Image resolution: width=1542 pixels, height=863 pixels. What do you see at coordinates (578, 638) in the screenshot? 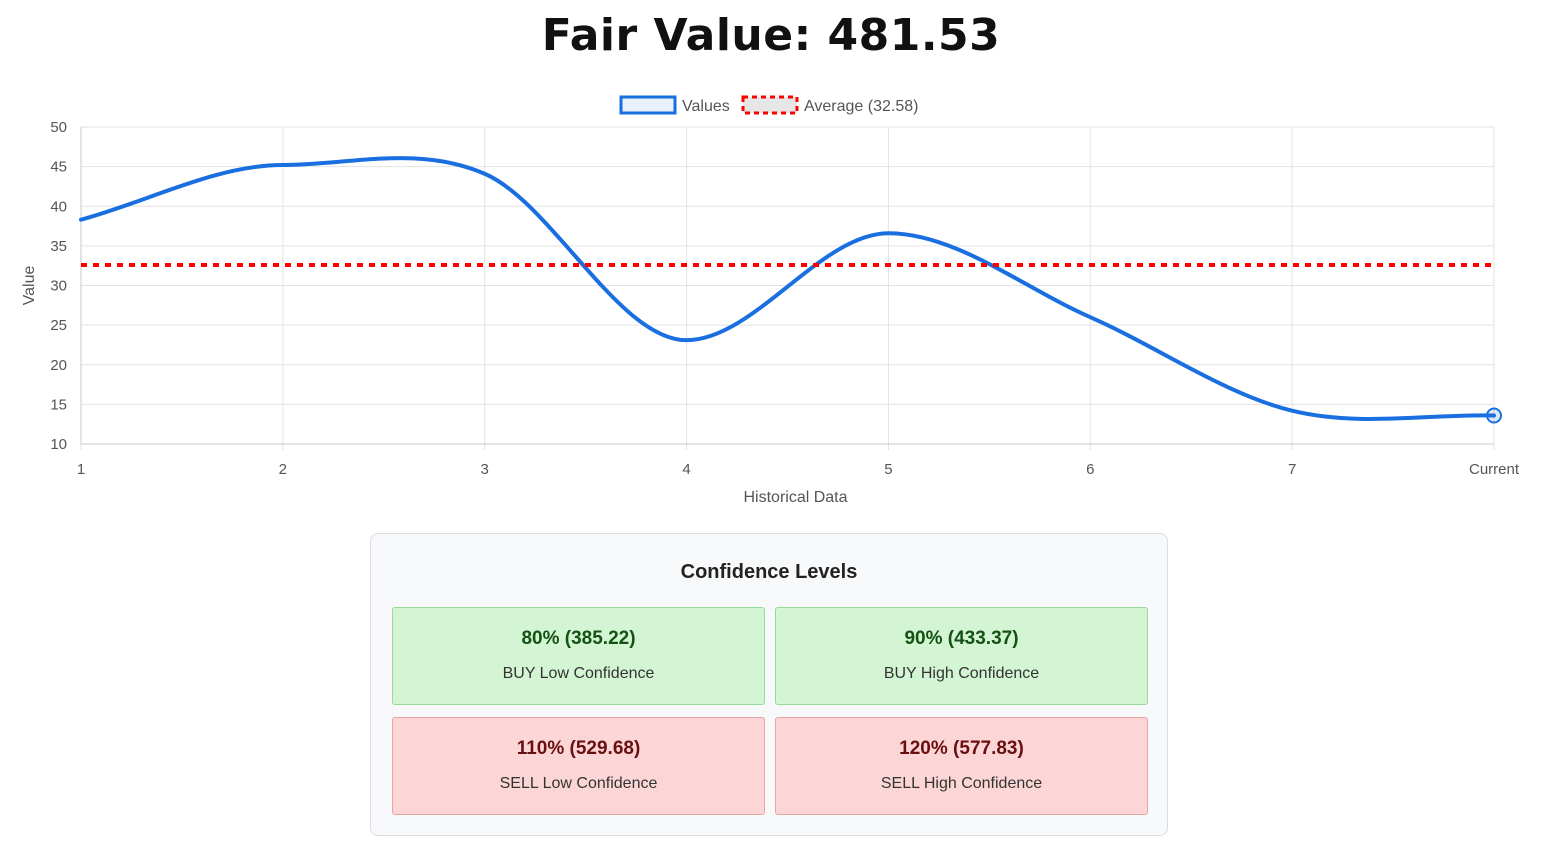
I see `confidence-card-value: 80% (385.22)` at bounding box center [578, 638].